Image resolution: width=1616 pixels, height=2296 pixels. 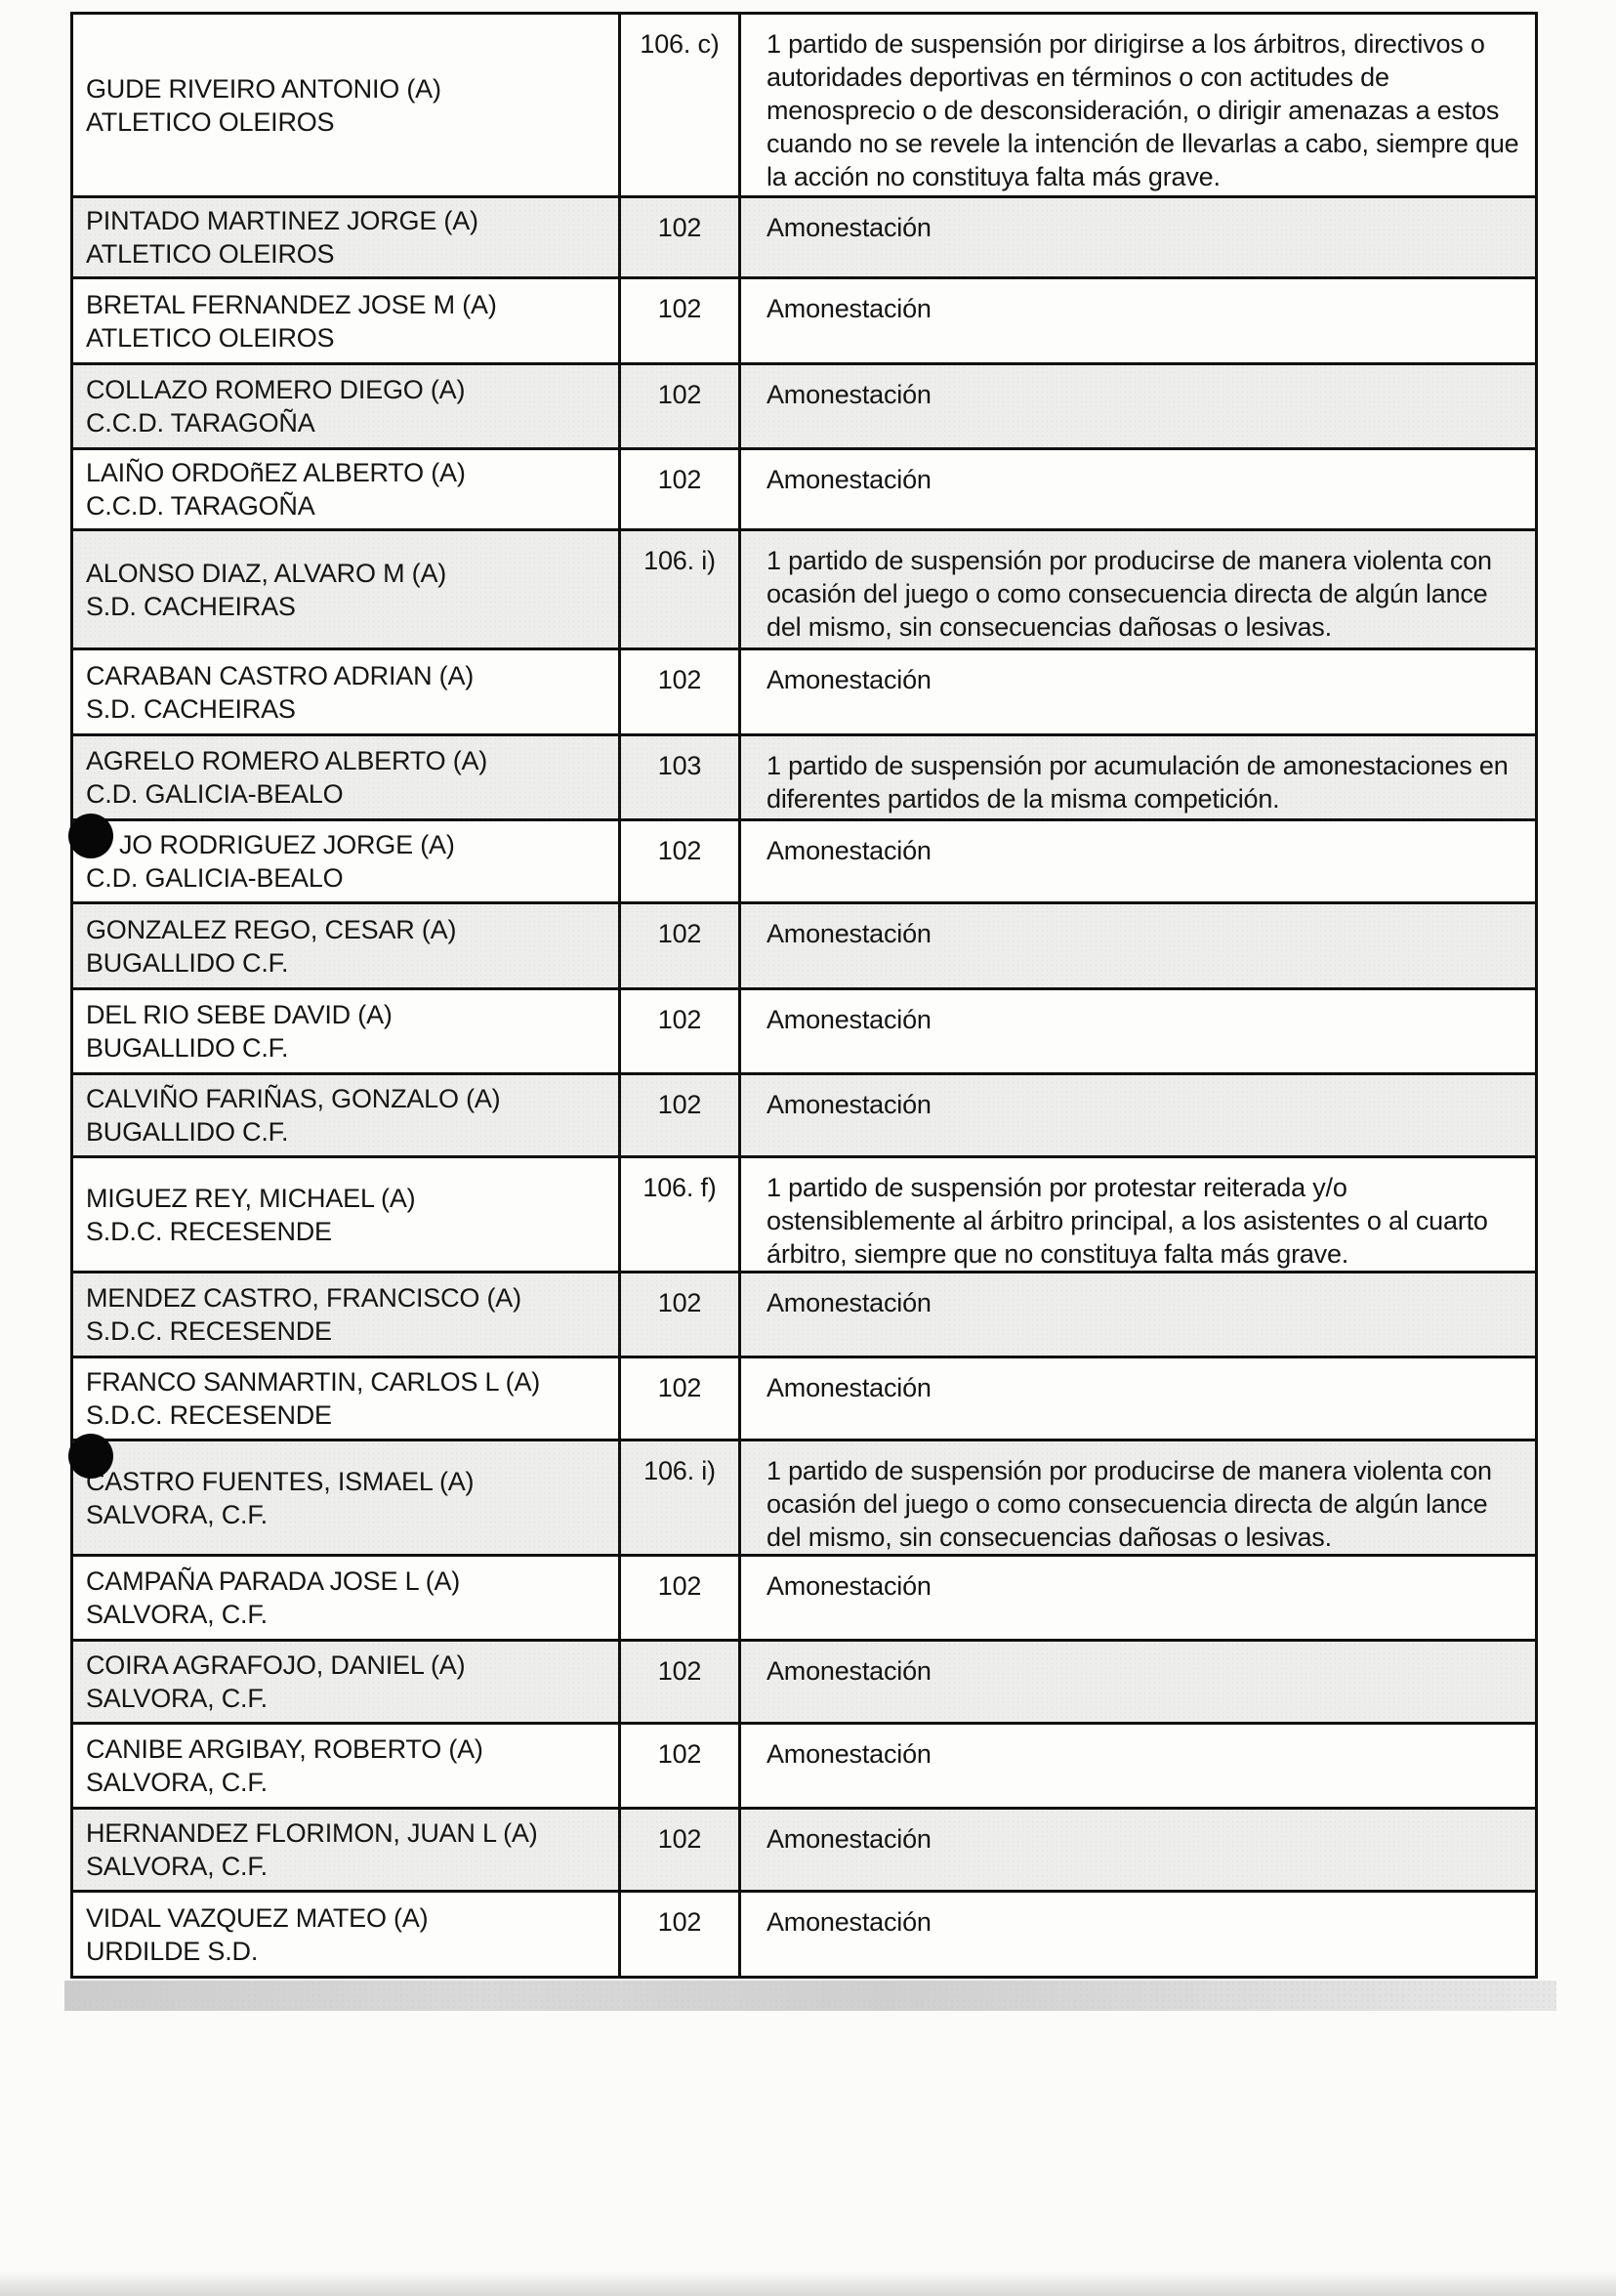 I want to click on player-name: AGRELO ROMERO ALBERTO (A), so click(x=287, y=760).